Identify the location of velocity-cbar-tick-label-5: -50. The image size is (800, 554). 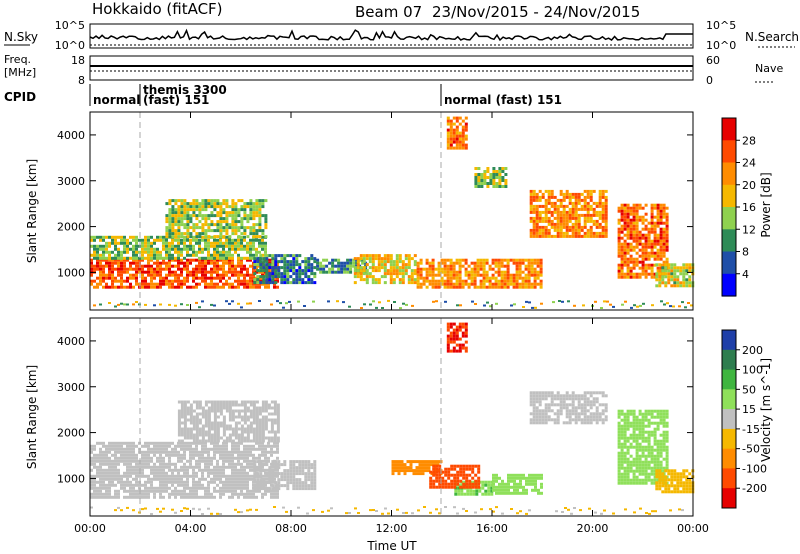
(751, 449).